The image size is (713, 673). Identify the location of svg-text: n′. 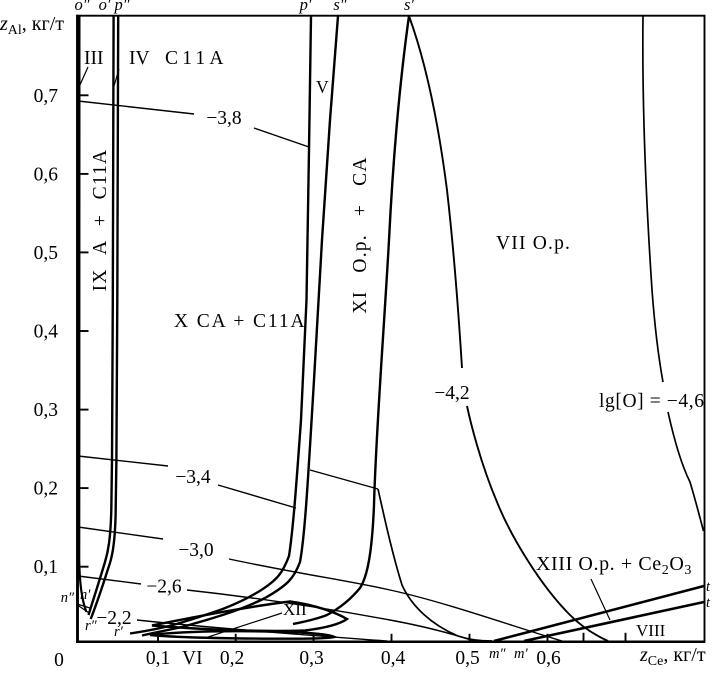
(85, 595).